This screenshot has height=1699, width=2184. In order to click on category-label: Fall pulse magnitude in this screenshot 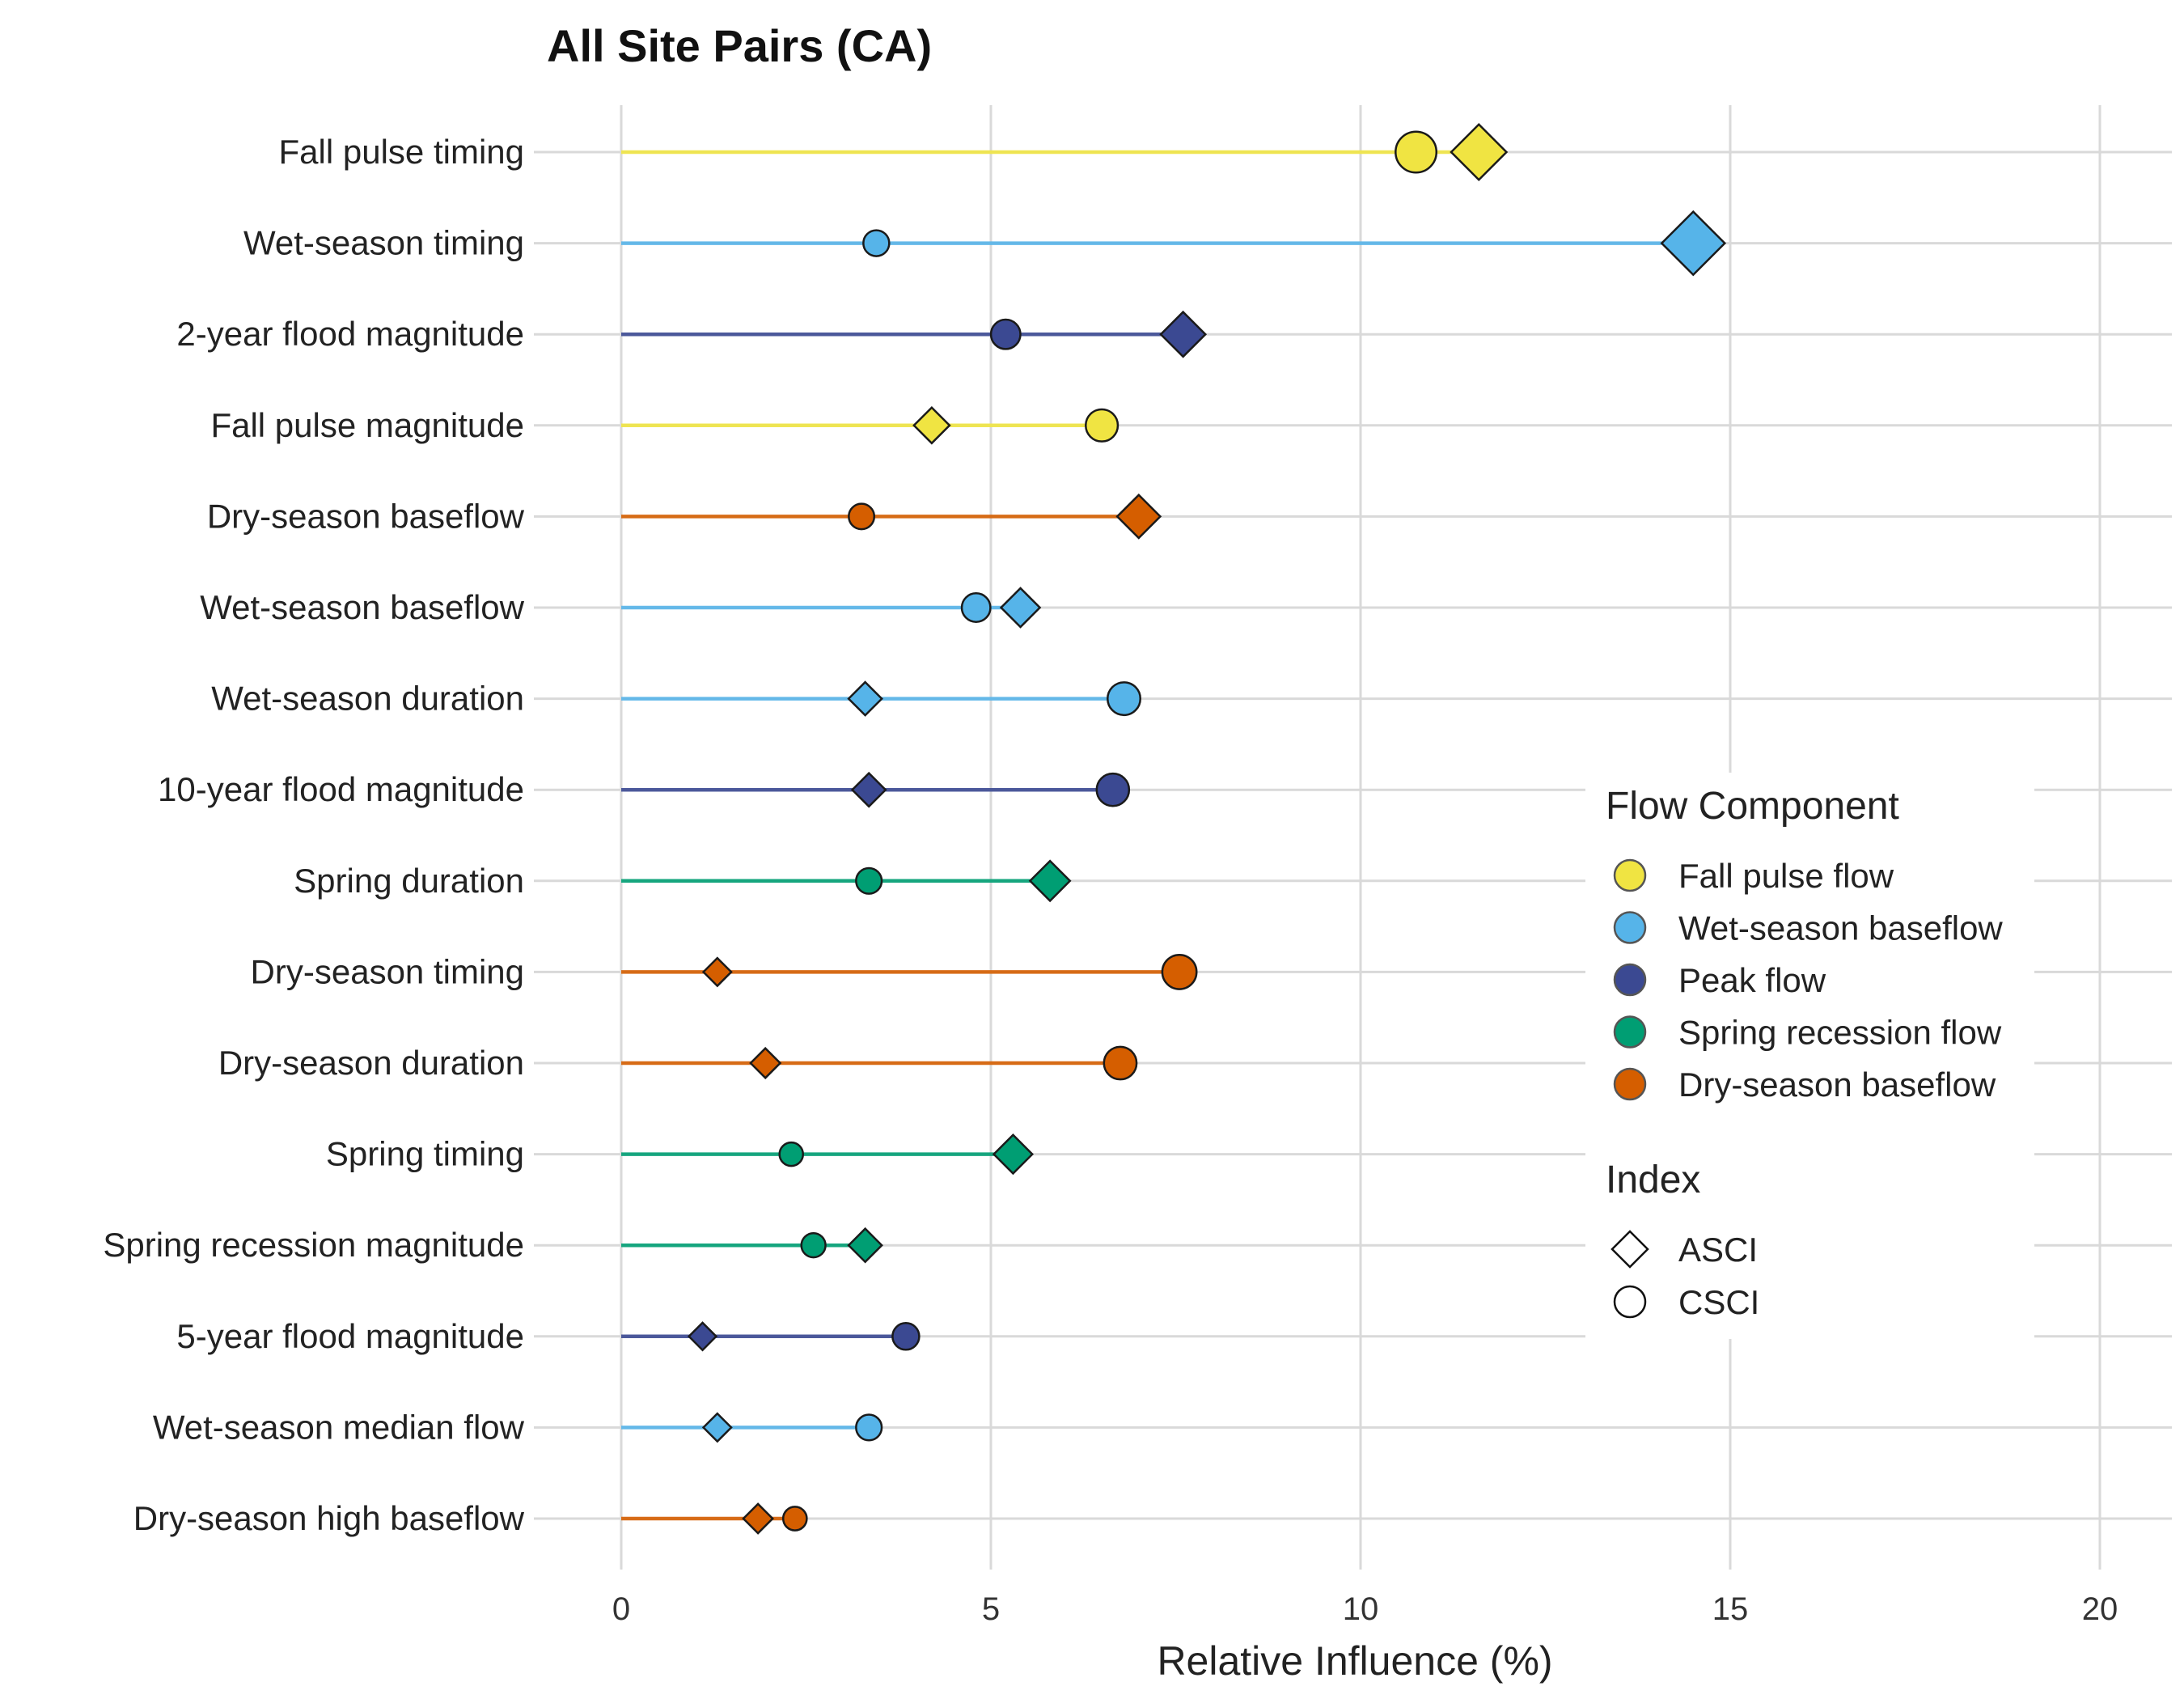, I will do `click(367, 425)`.